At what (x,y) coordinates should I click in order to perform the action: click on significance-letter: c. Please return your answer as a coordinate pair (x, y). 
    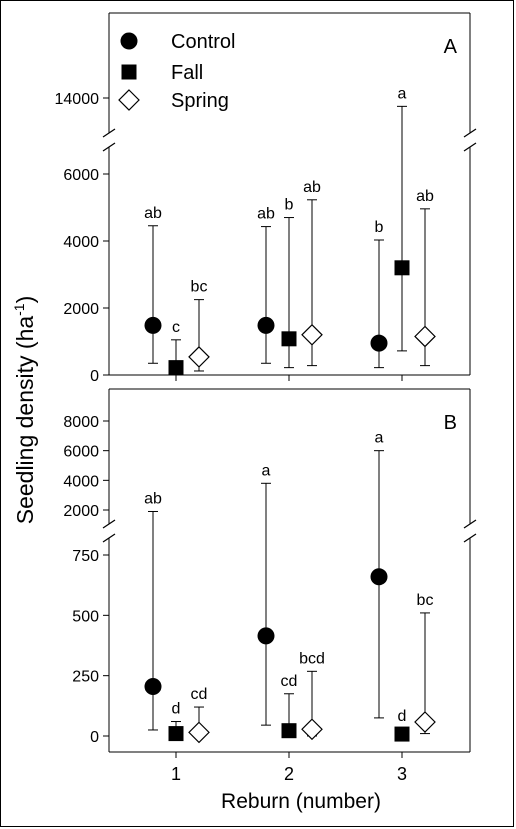
    Looking at the image, I should click on (176, 327).